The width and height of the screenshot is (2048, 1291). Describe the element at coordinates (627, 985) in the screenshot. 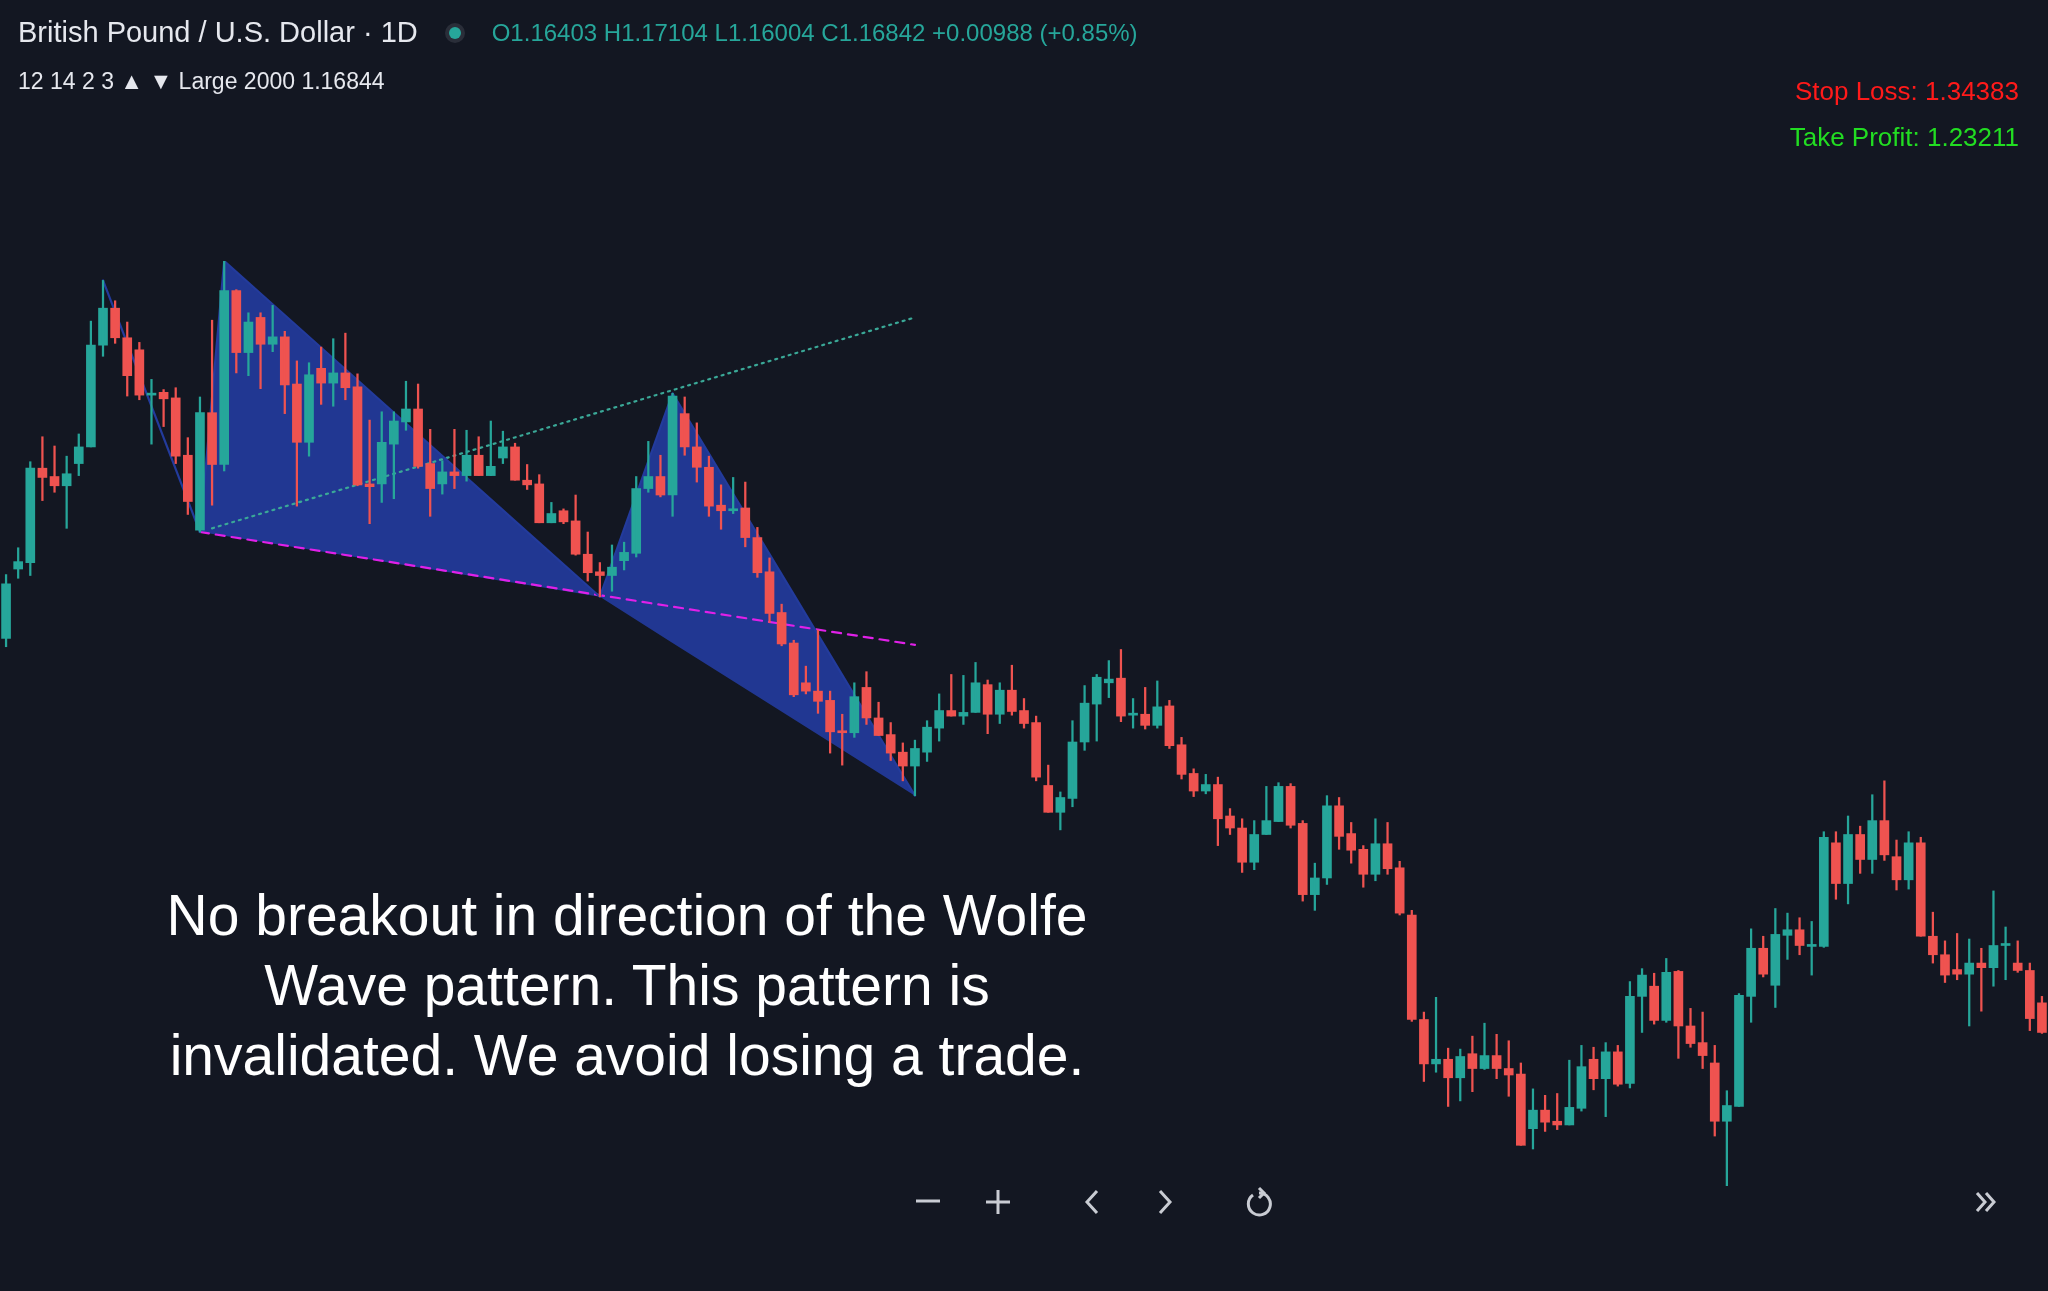

I see `annotation: No breakout in direction of the Wolfe Wave pattern. This pattern is invalidated. We avoid losing a trade.` at that location.